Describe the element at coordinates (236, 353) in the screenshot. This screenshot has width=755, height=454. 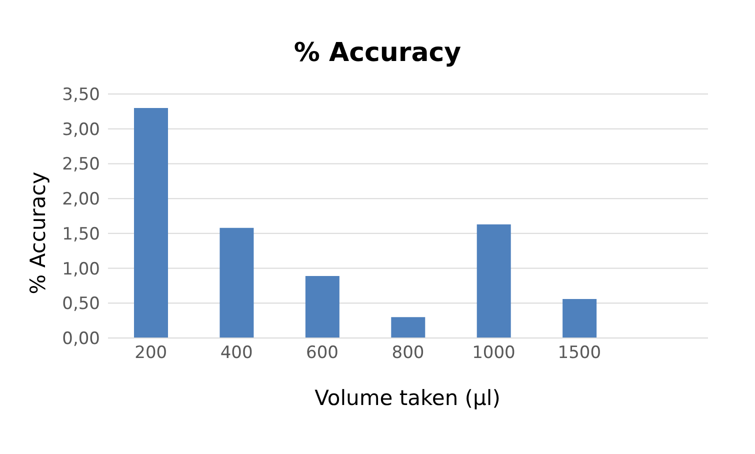
I see `x-tick-label: 400` at that location.